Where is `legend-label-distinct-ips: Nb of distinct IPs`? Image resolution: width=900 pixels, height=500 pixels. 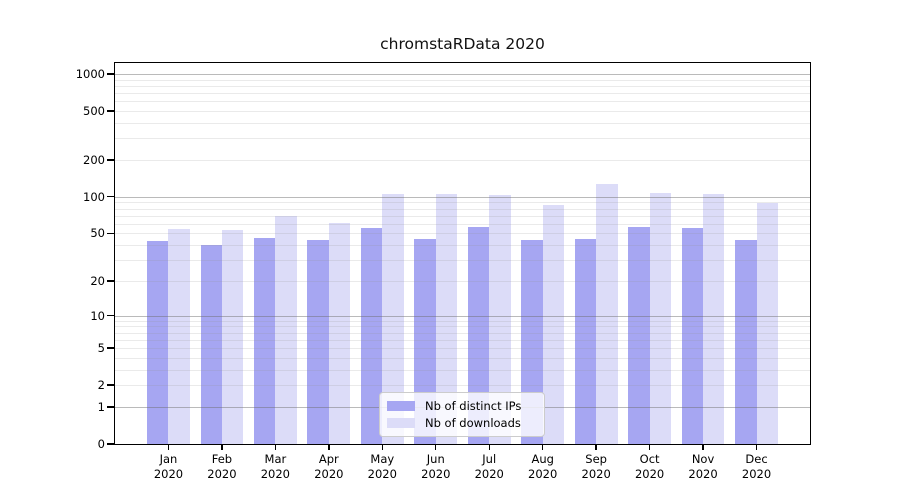 legend-label-distinct-ips: Nb of distinct IPs is located at coordinates (473, 406).